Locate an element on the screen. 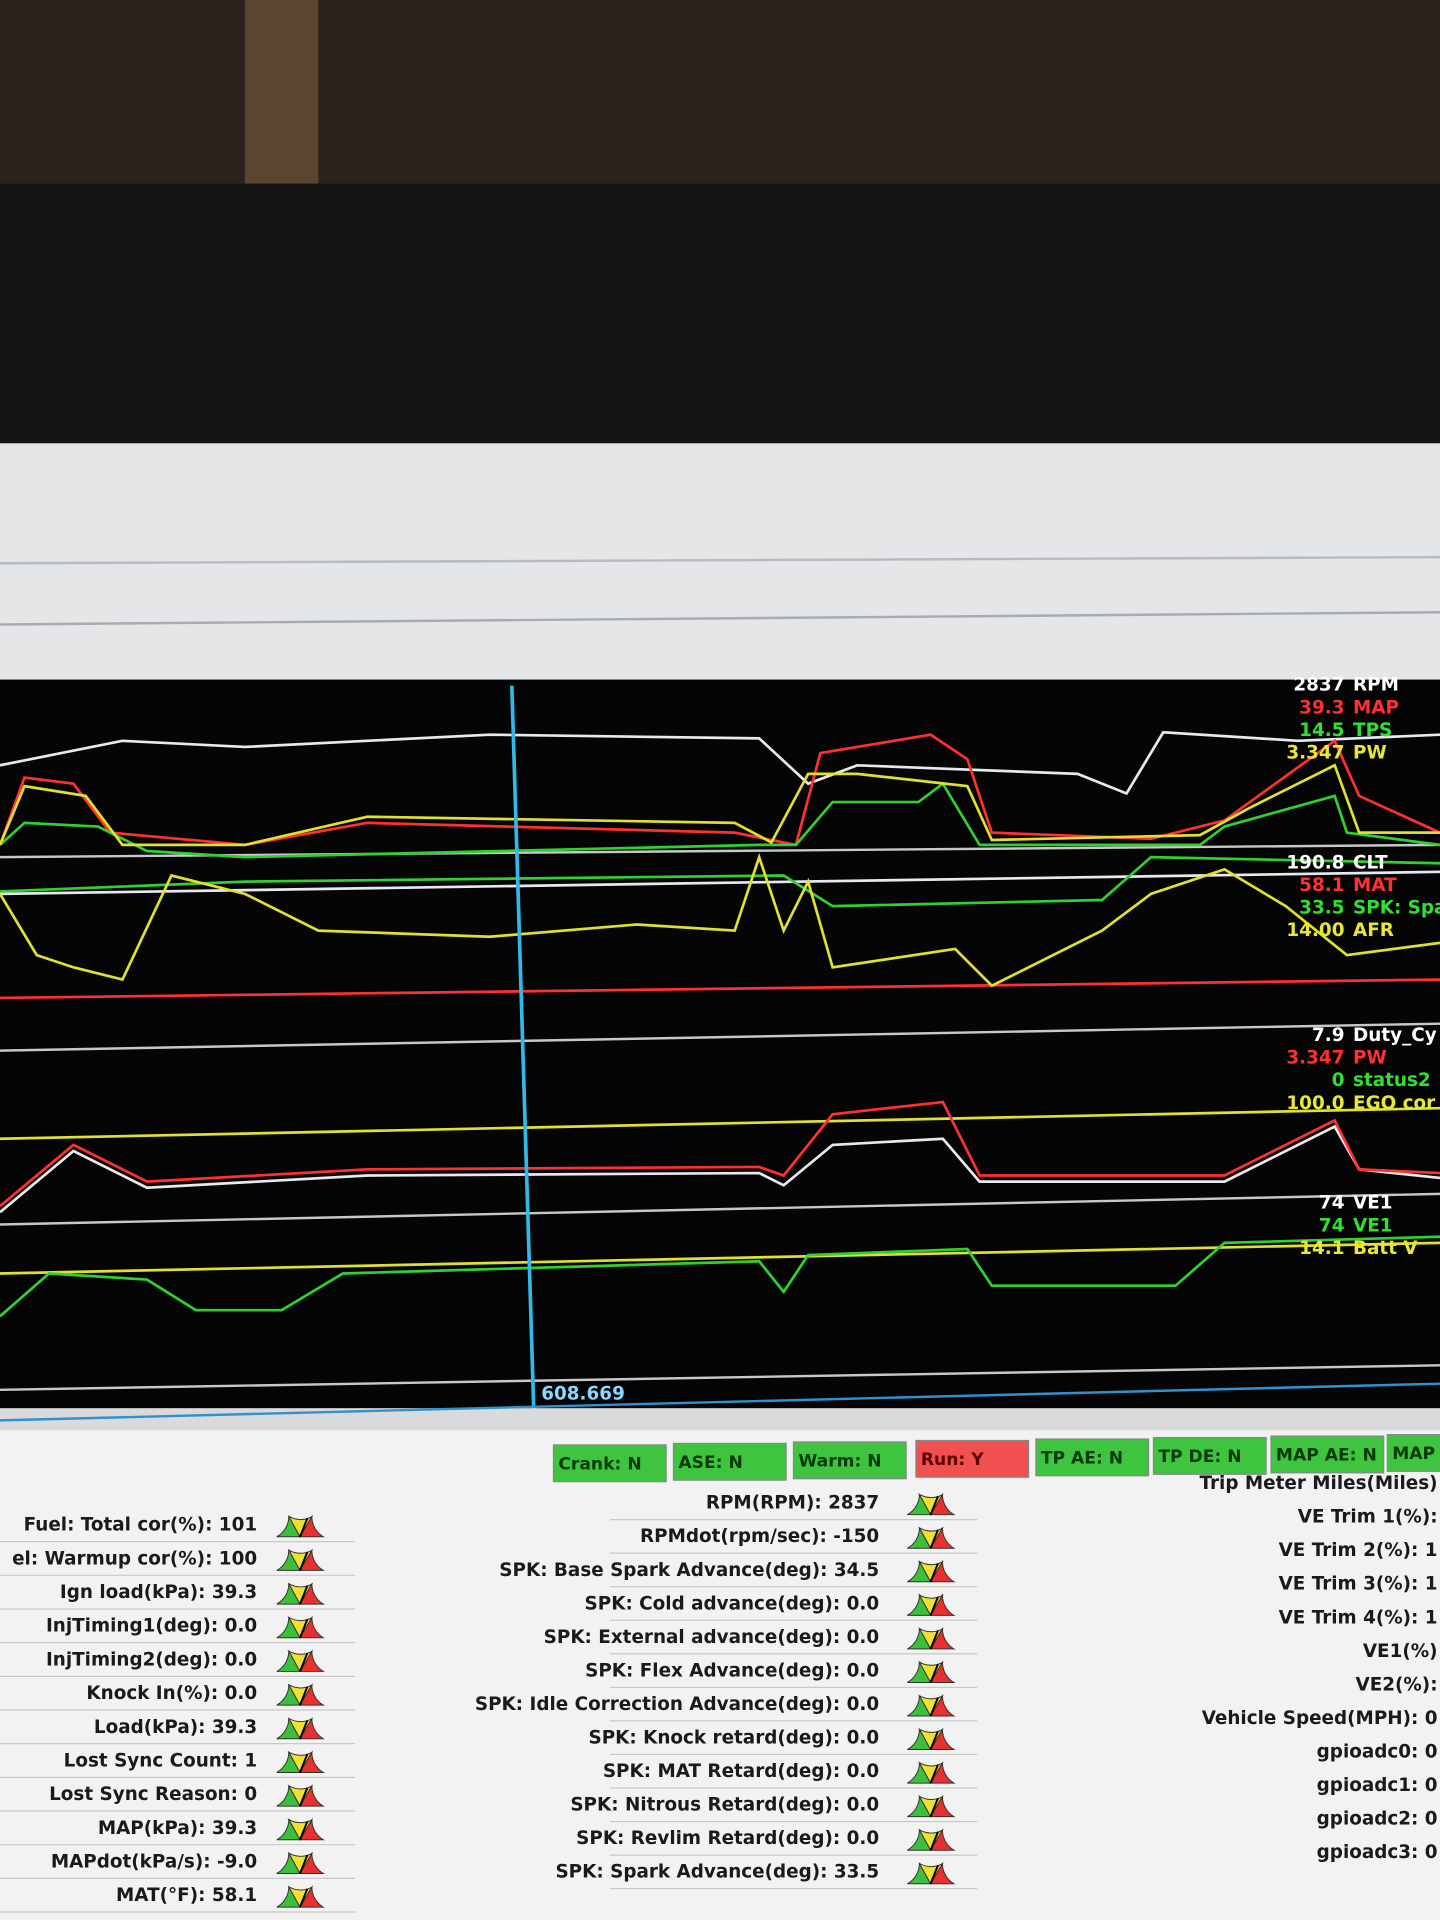 This screenshot has height=1920, width=1440. time-axis-line is located at coordinates (720, 1402).